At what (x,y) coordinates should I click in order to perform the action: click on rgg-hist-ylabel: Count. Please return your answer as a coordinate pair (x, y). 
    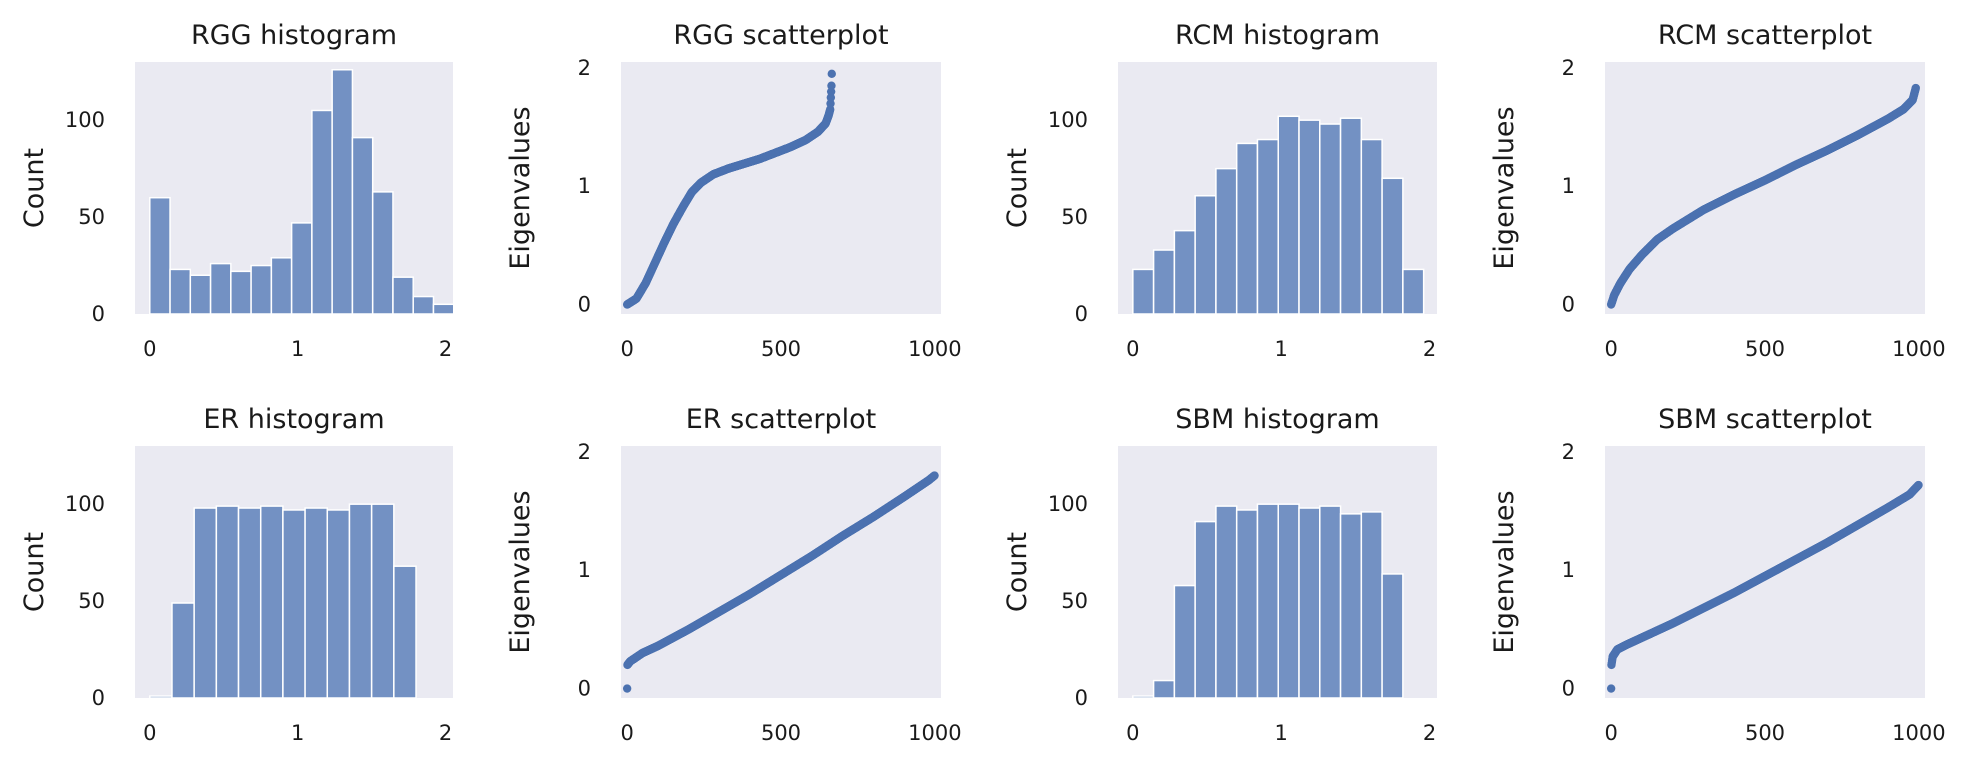
    Looking at the image, I should click on (34, 188).